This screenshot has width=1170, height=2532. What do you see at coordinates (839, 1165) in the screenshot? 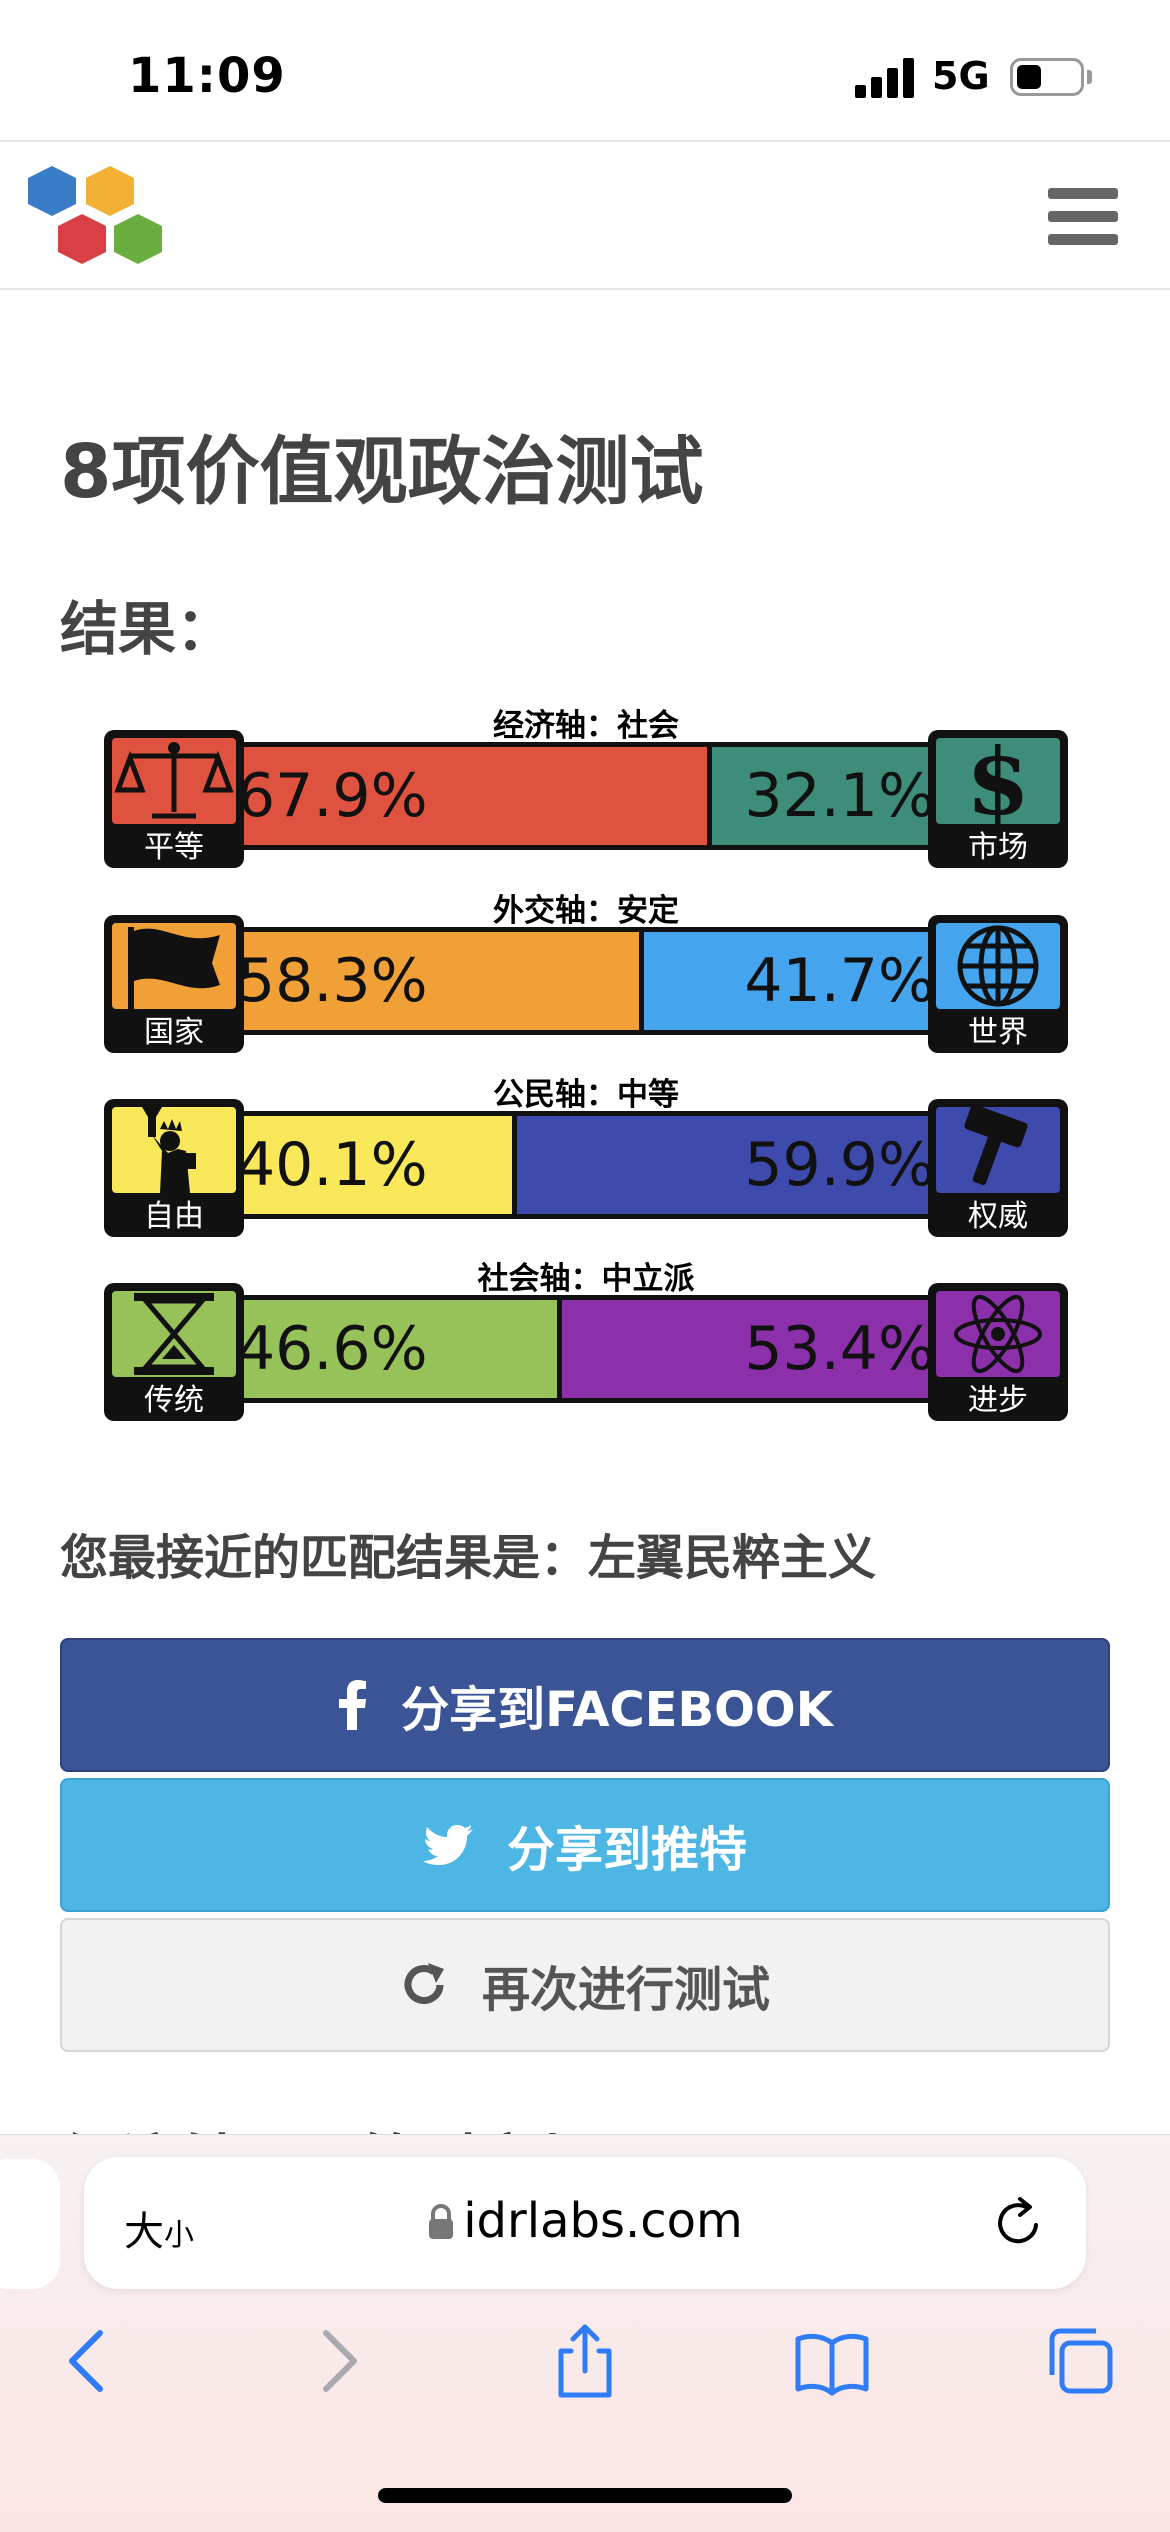
I see `right-percentage: 59.9%` at bounding box center [839, 1165].